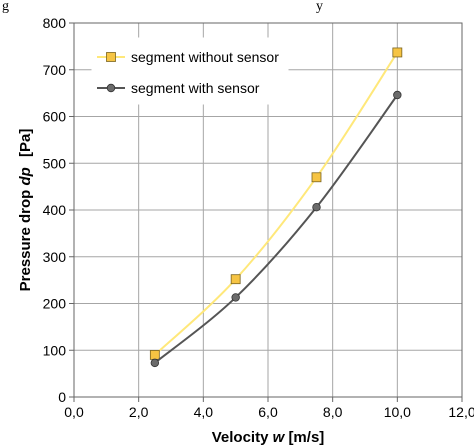  What do you see at coordinates (74, 412) in the screenshot?
I see `x-tick-label: 0,0` at bounding box center [74, 412].